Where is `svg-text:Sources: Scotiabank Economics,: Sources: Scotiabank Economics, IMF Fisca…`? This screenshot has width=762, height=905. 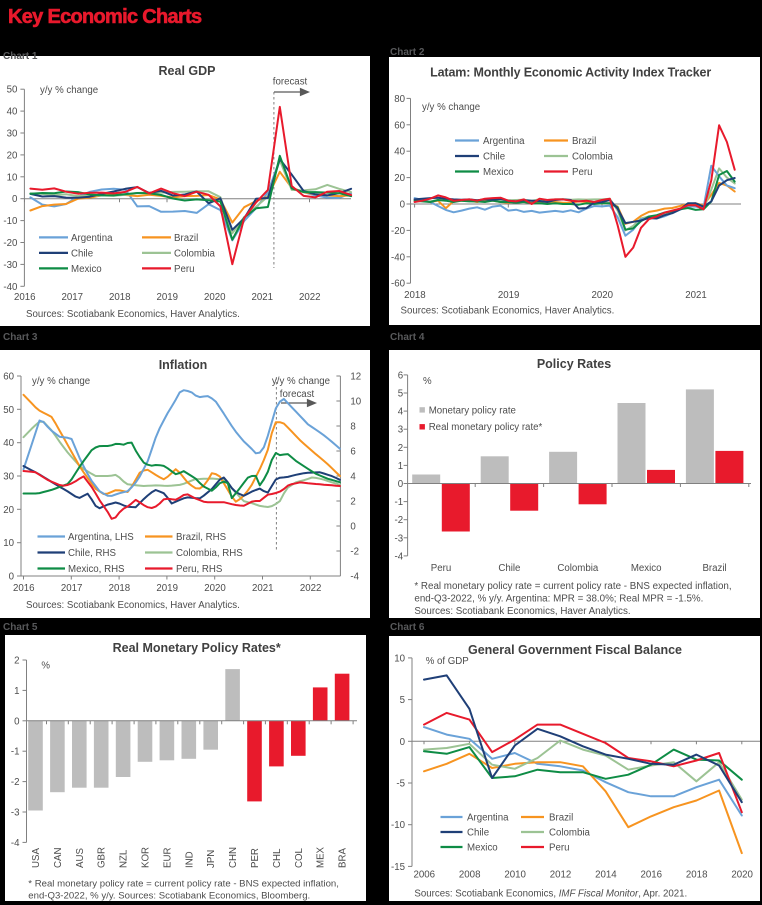 svg-text:Sources: Scotiabank Economics,: Sources: Scotiabank Economics, IMF Fisca… is located at coordinates (550, 894).